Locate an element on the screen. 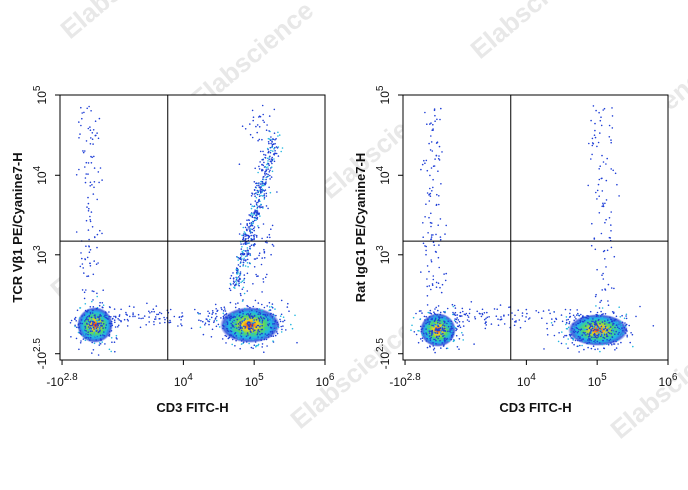 The height and width of the screenshot is (490, 688). tick-exponent: 3 is located at coordinates (380, 248).